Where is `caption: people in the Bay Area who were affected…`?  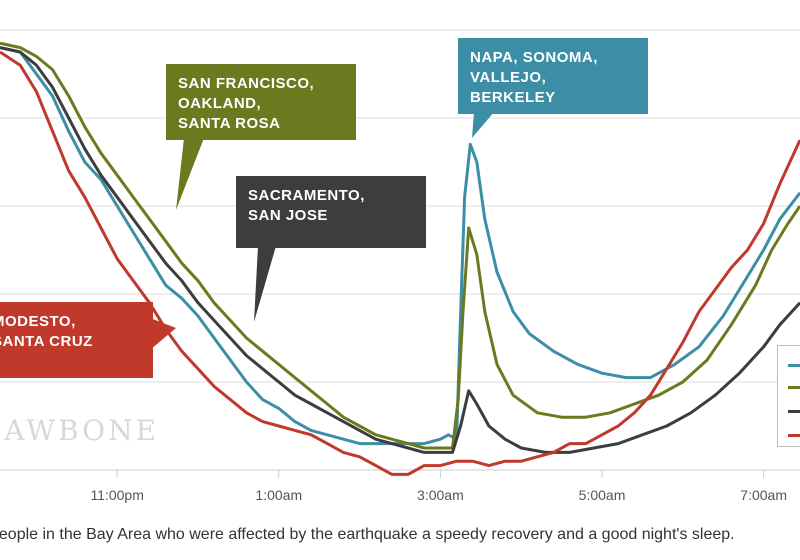 caption: people in the Bay Area who were affected… is located at coordinates (400, 538).